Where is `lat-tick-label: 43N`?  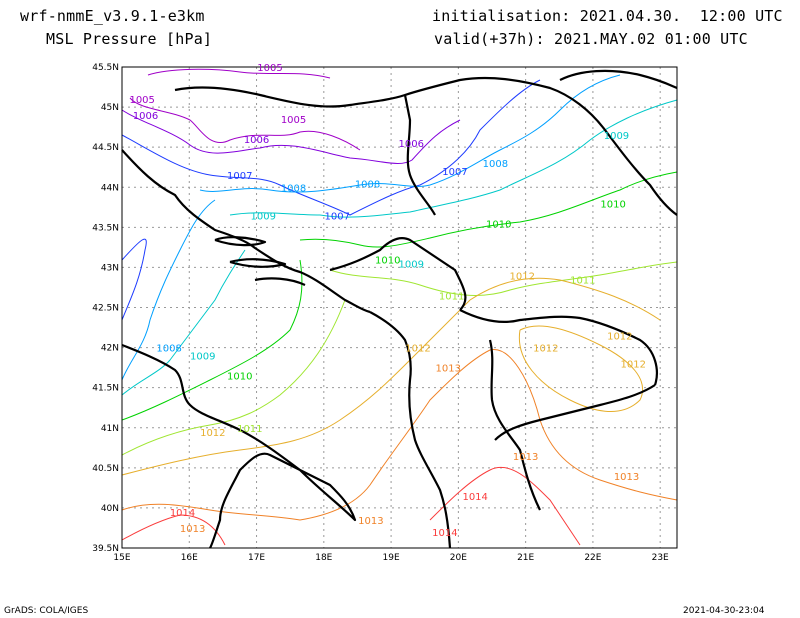 lat-tick-label: 43N is located at coordinates (110, 268).